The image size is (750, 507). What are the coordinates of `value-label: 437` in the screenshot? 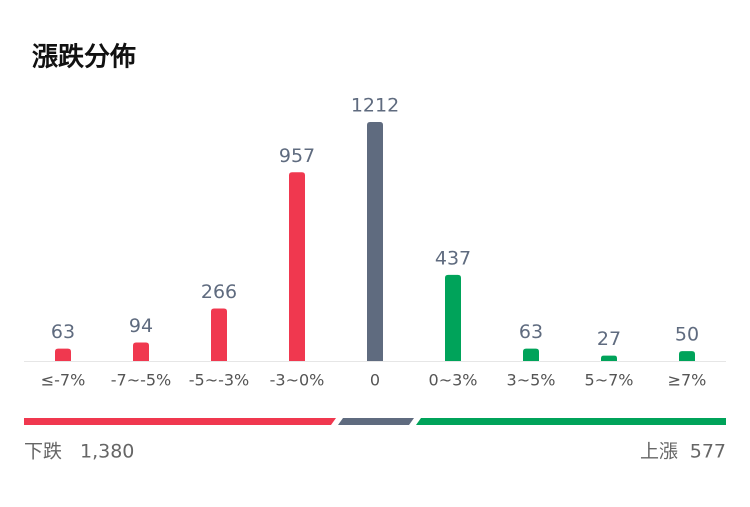 It's located at (453, 258).